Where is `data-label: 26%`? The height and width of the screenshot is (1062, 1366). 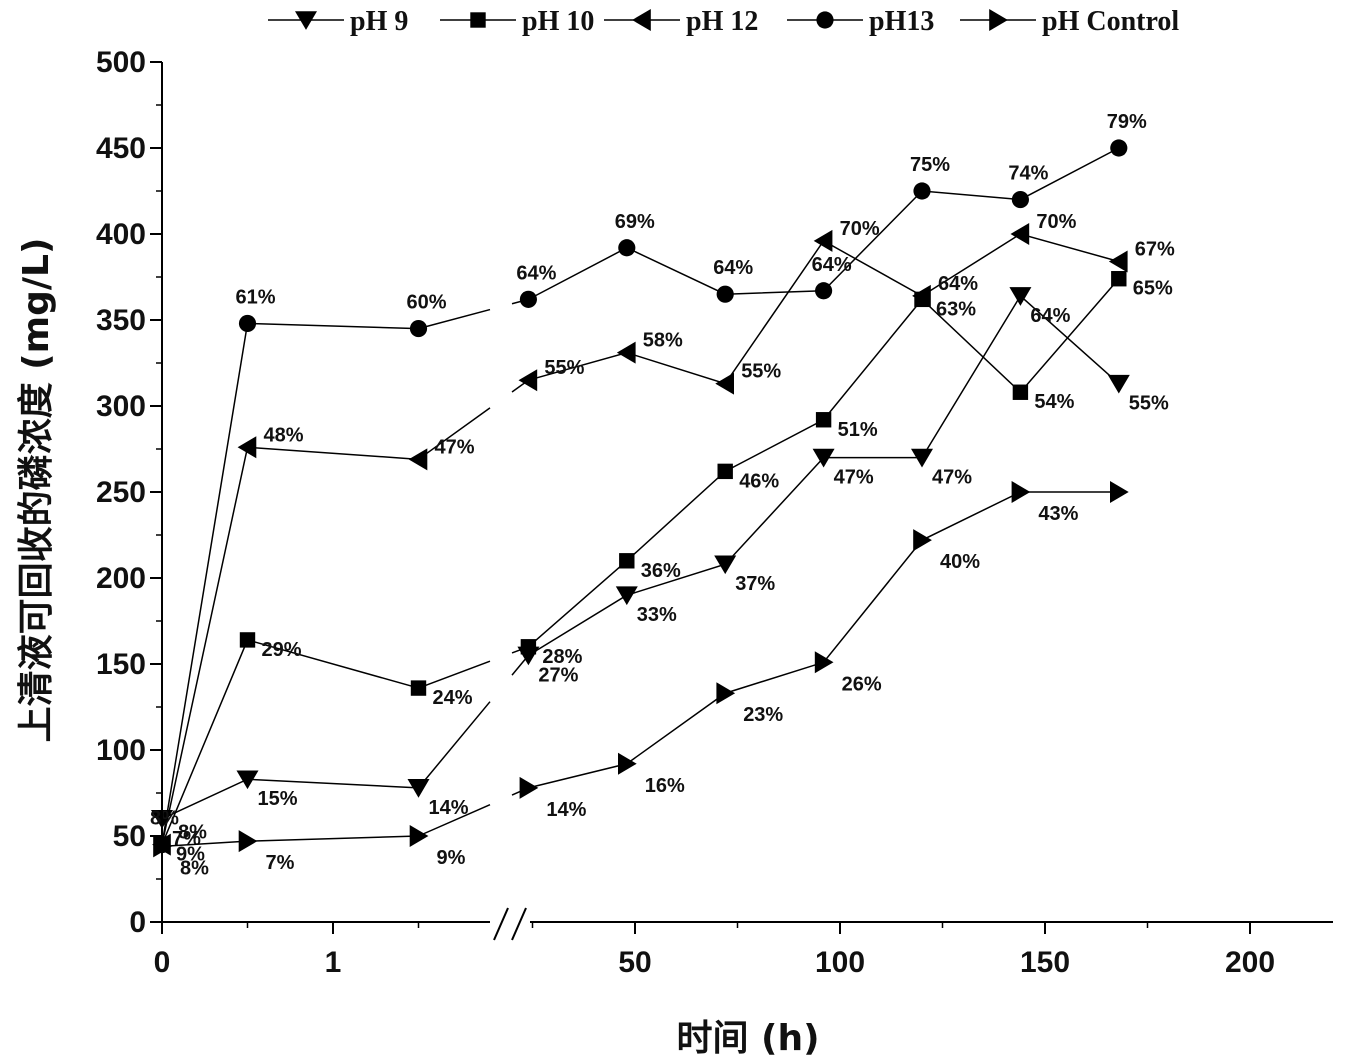 data-label: 26% is located at coordinates (862, 684).